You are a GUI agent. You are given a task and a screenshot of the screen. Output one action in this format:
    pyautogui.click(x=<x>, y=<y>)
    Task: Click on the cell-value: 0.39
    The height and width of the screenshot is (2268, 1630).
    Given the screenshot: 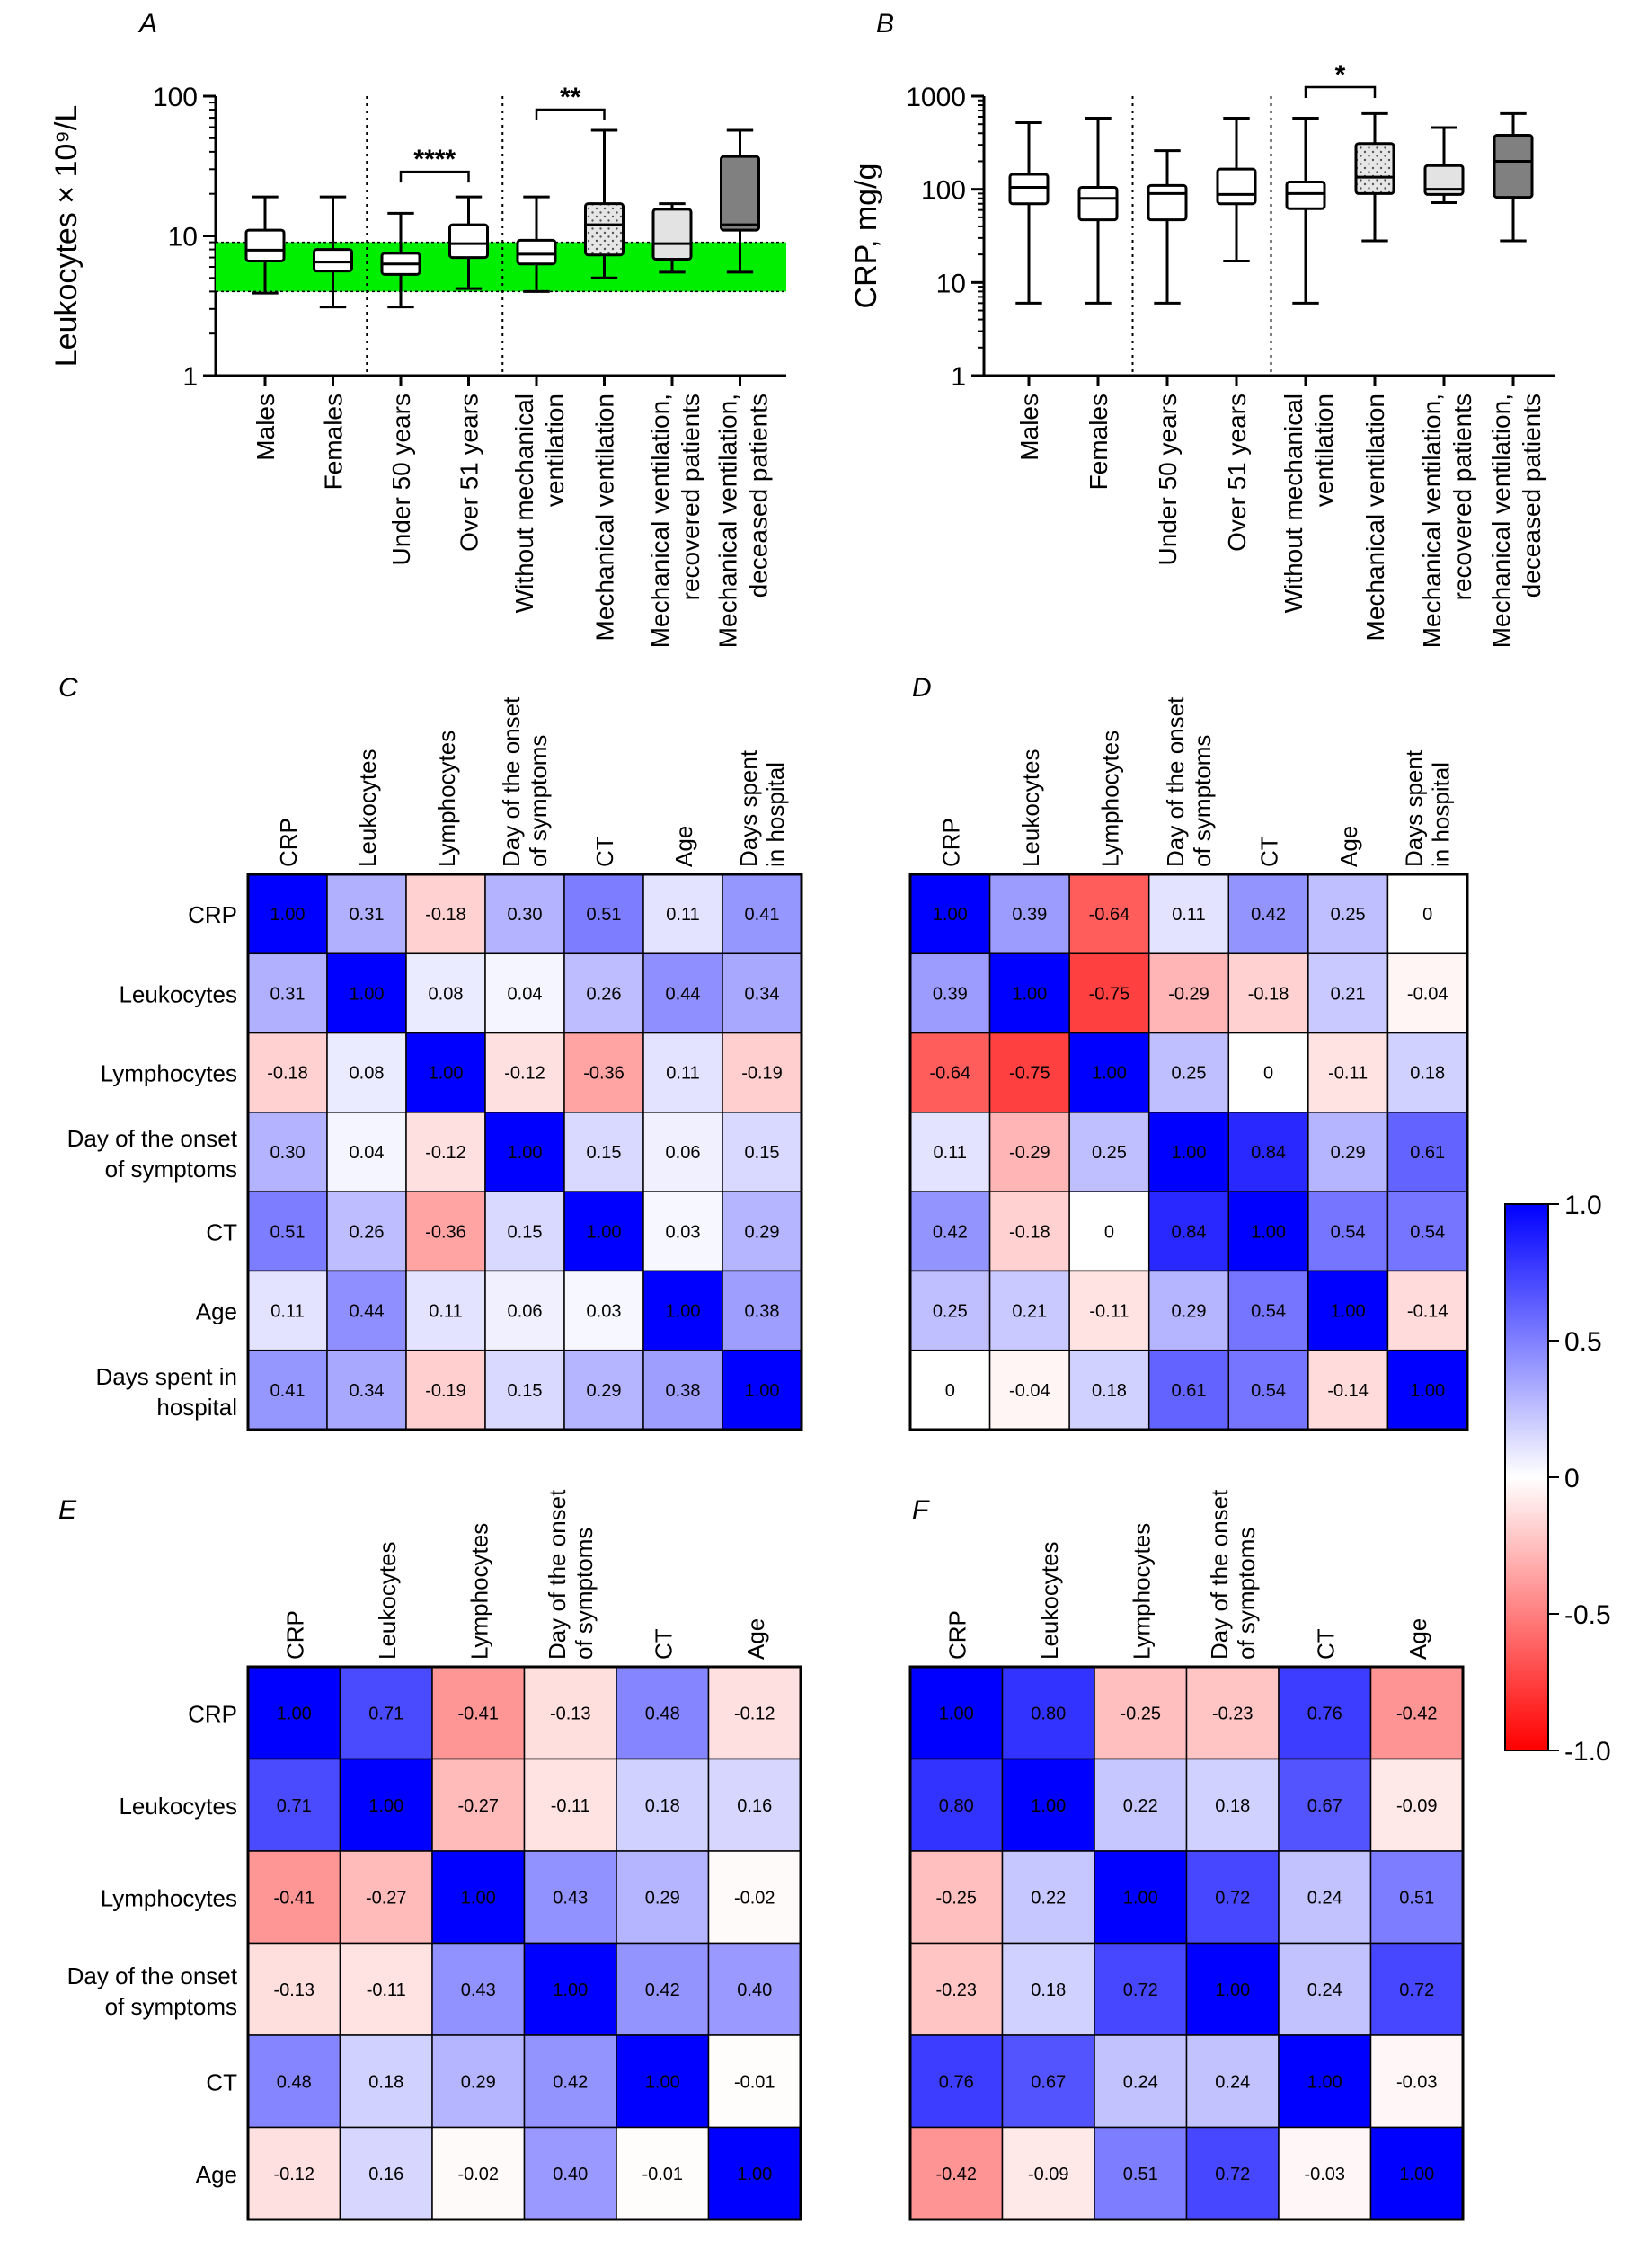 What is the action you would take?
    pyautogui.click(x=1029, y=915)
    